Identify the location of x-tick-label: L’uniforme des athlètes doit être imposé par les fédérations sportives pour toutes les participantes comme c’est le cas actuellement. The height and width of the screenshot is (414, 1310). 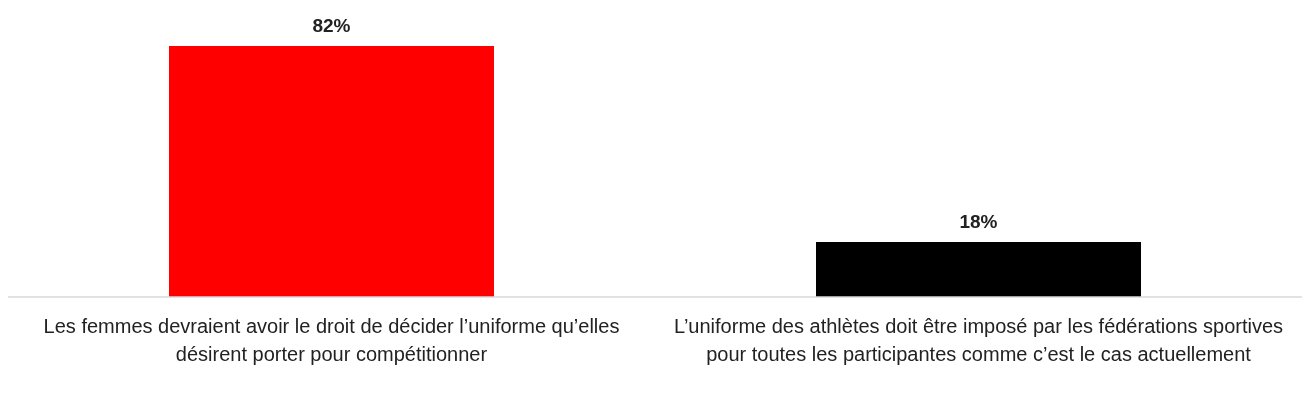
(978, 340).